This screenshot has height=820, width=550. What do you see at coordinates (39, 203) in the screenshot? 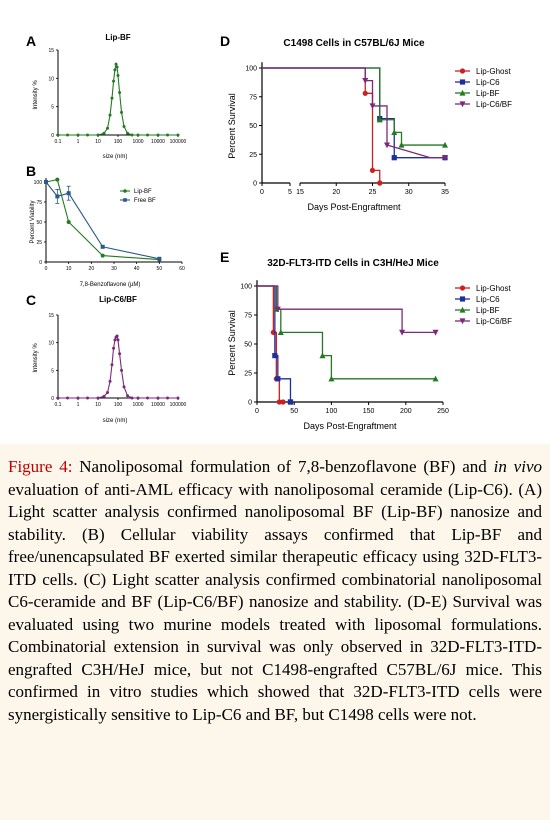
I see `panel-b-y-tick-label: 75` at bounding box center [39, 203].